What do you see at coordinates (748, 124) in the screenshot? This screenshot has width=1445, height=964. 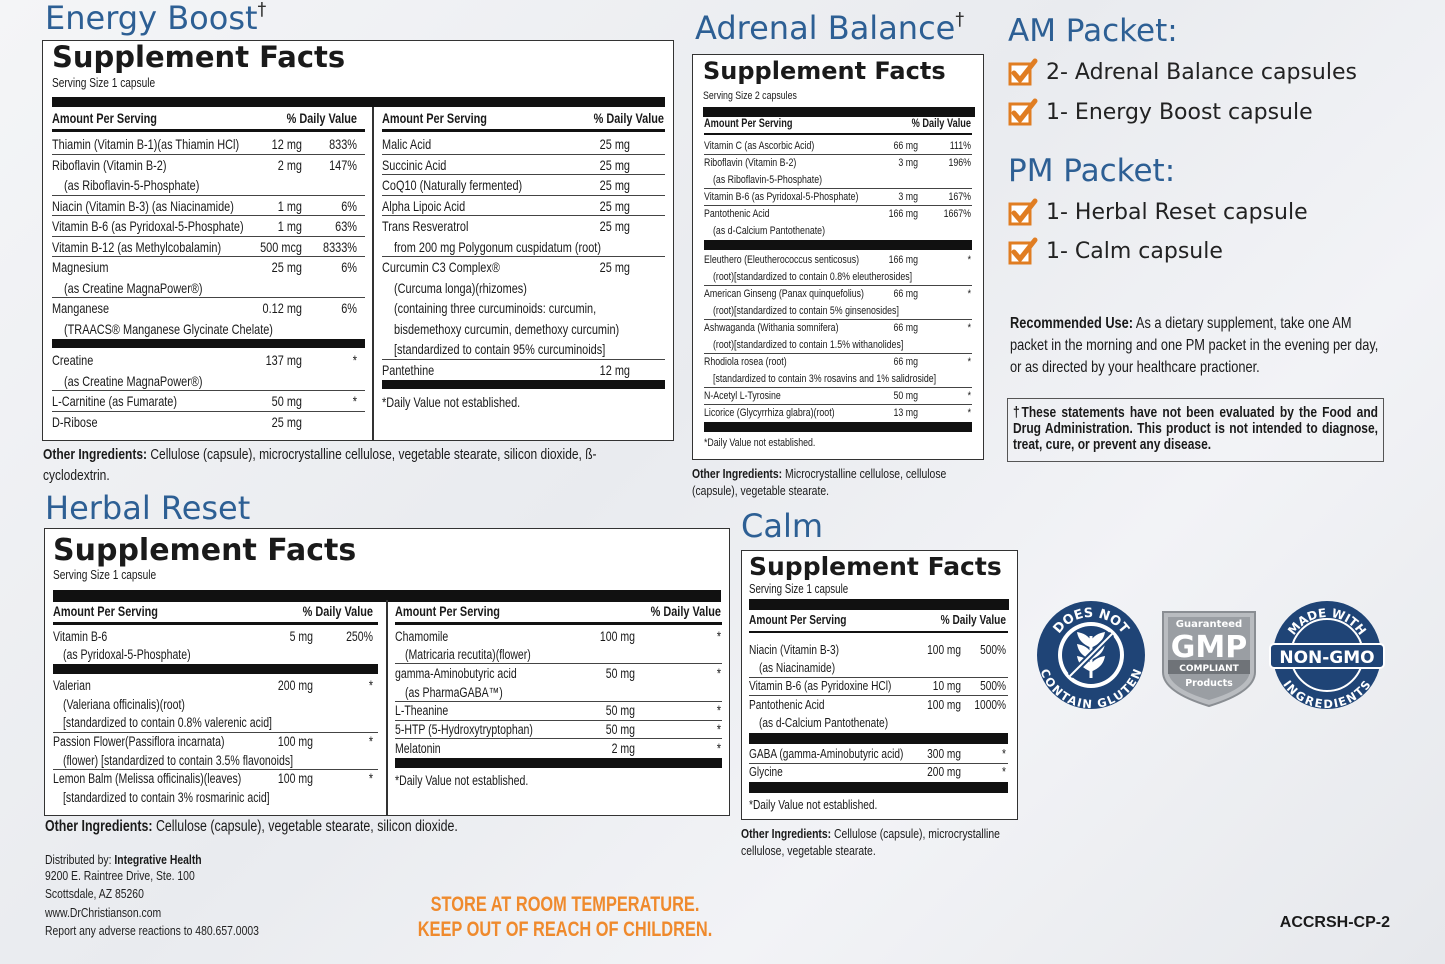 I see `header-amount: Amount Per Serving` at bounding box center [748, 124].